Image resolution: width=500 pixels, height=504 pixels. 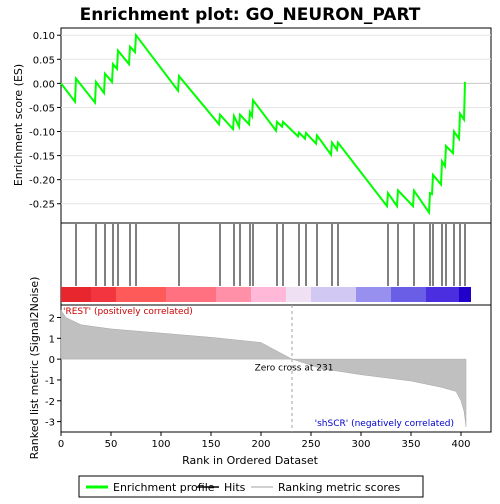 I want to click on legend-label: Enrichment profile, so click(x=164, y=487).